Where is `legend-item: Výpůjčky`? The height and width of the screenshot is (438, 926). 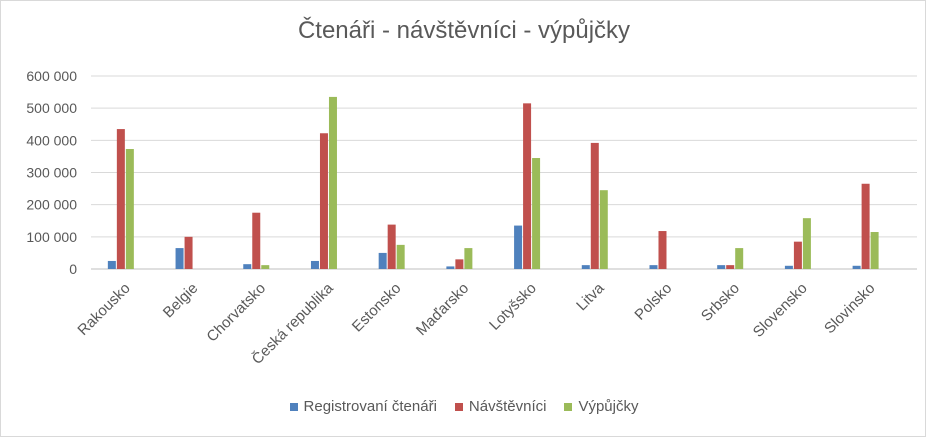 legend-item: Výpůjčky is located at coordinates (601, 406).